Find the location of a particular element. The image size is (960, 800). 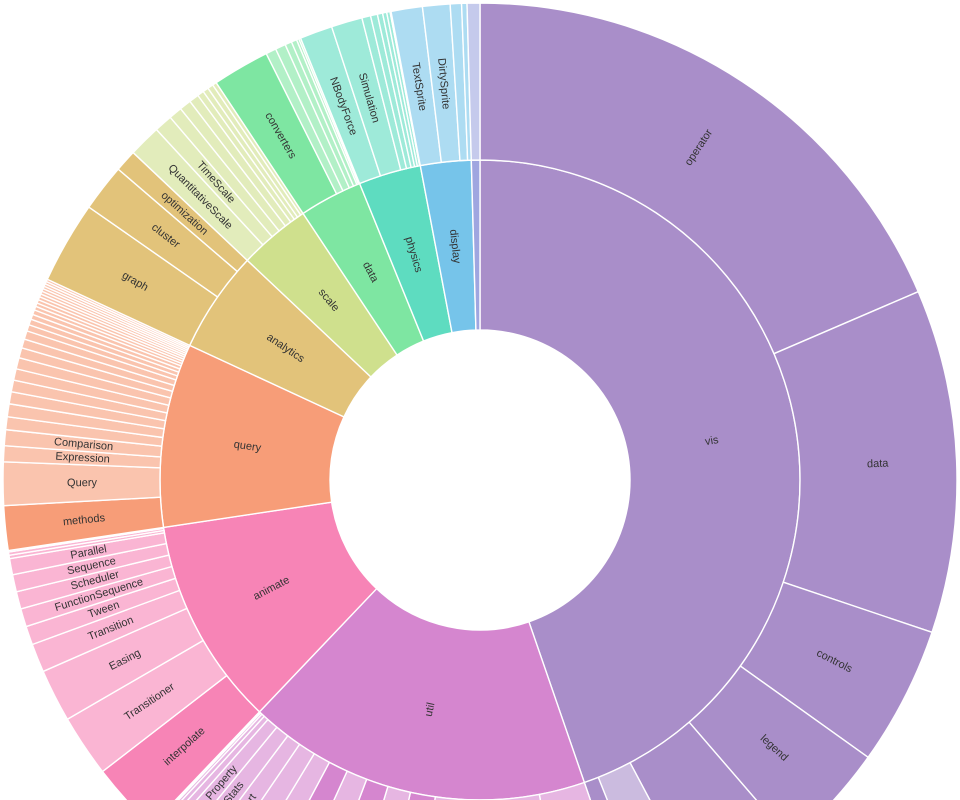

wedge-query-Query is located at coordinates (82, 484).